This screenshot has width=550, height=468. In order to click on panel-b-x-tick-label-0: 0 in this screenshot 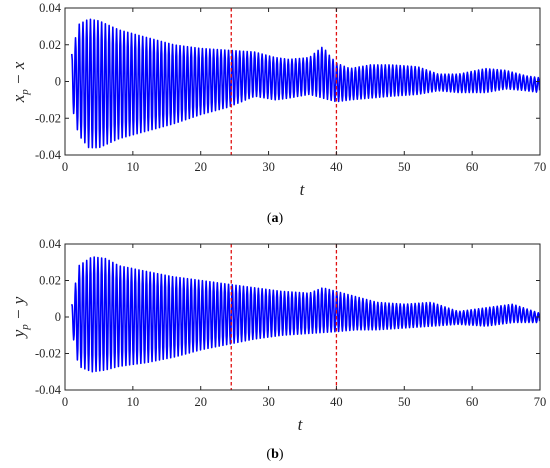, I will do `click(65, 402)`.